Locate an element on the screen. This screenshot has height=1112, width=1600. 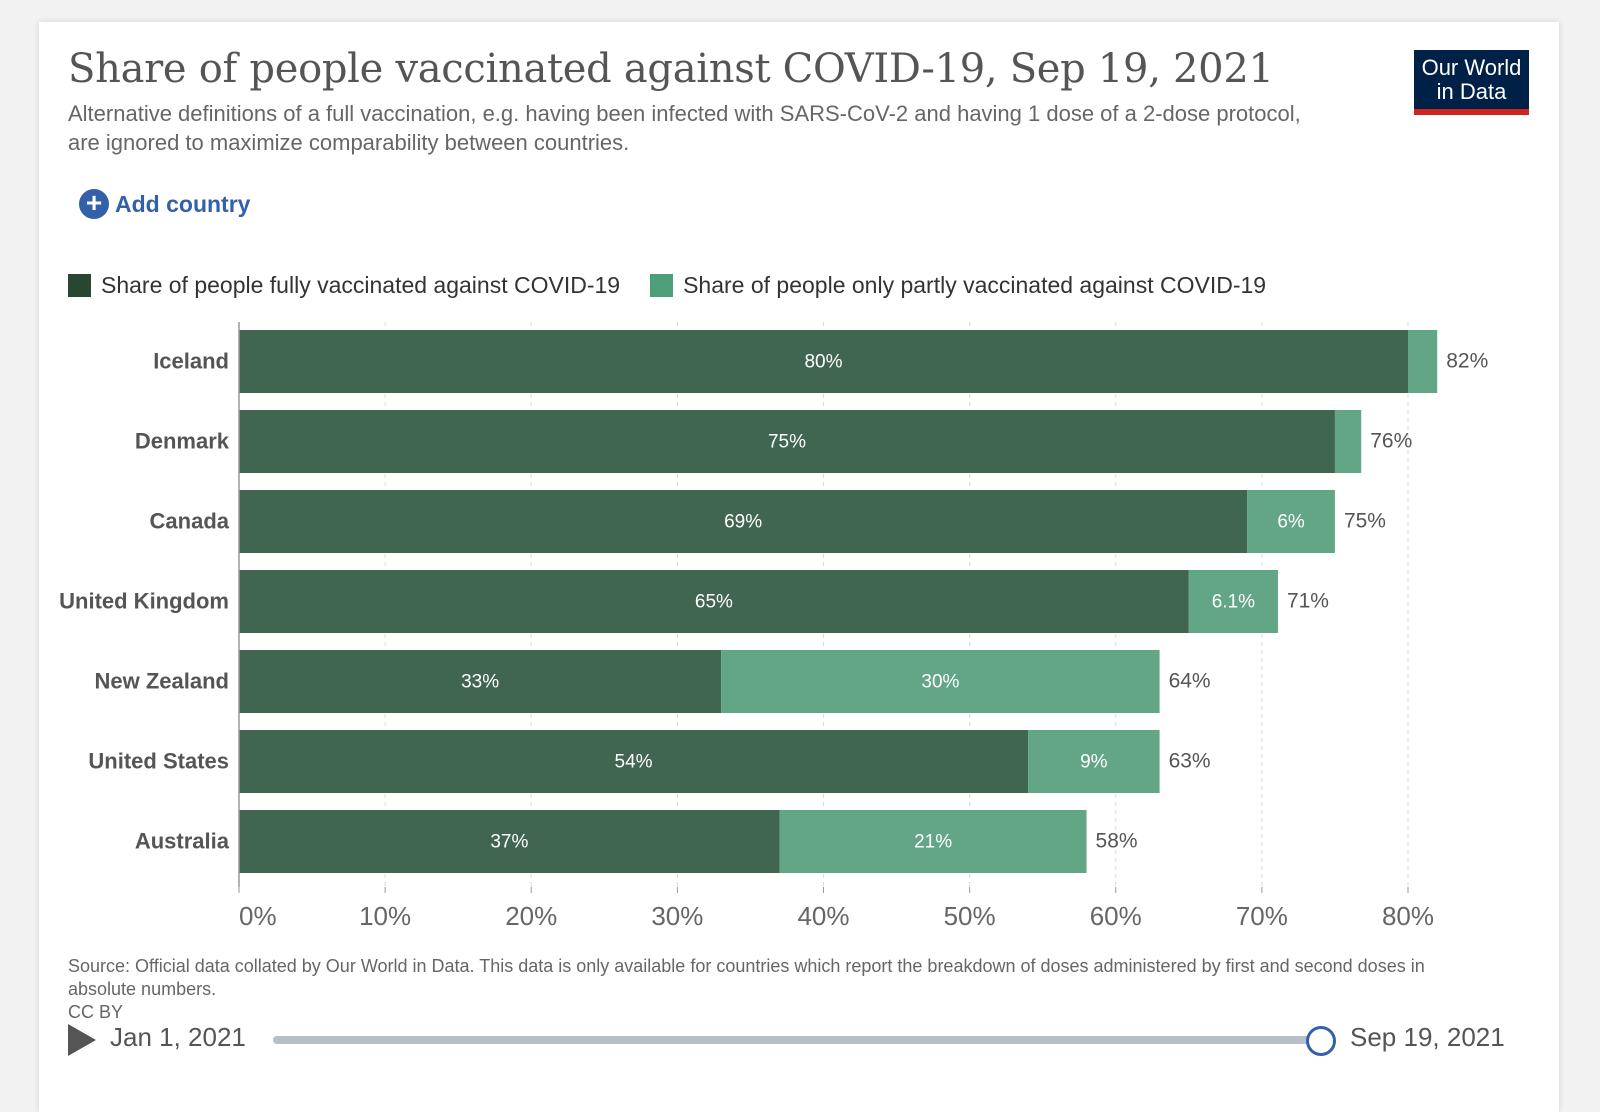
data-label: 54% is located at coordinates (634, 762).